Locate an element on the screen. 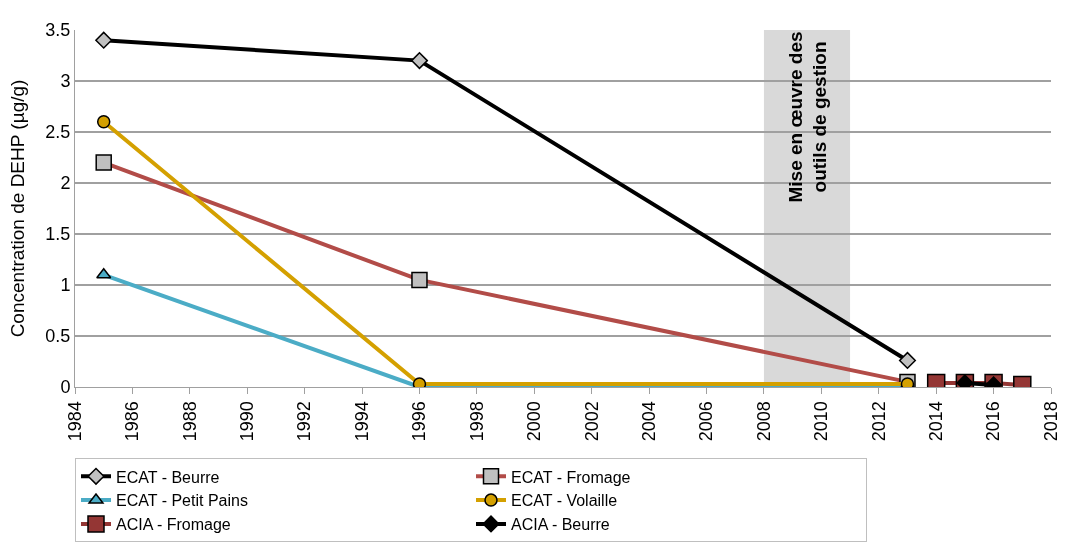  legend-label: ECAT - Beurre is located at coordinates (168, 477).